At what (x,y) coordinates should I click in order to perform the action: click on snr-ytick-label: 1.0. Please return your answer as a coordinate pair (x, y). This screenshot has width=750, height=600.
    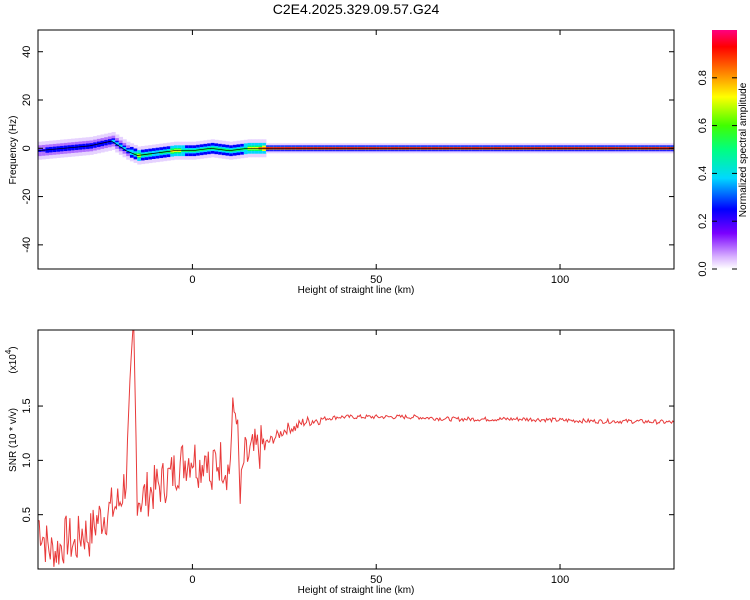
    Looking at the image, I should click on (27, 460).